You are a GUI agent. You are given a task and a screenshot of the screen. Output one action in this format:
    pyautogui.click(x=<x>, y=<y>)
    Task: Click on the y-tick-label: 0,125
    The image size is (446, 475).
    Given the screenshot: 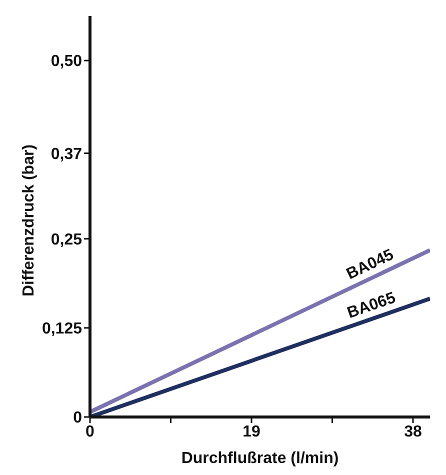 What is the action you would take?
    pyautogui.click(x=62, y=329)
    